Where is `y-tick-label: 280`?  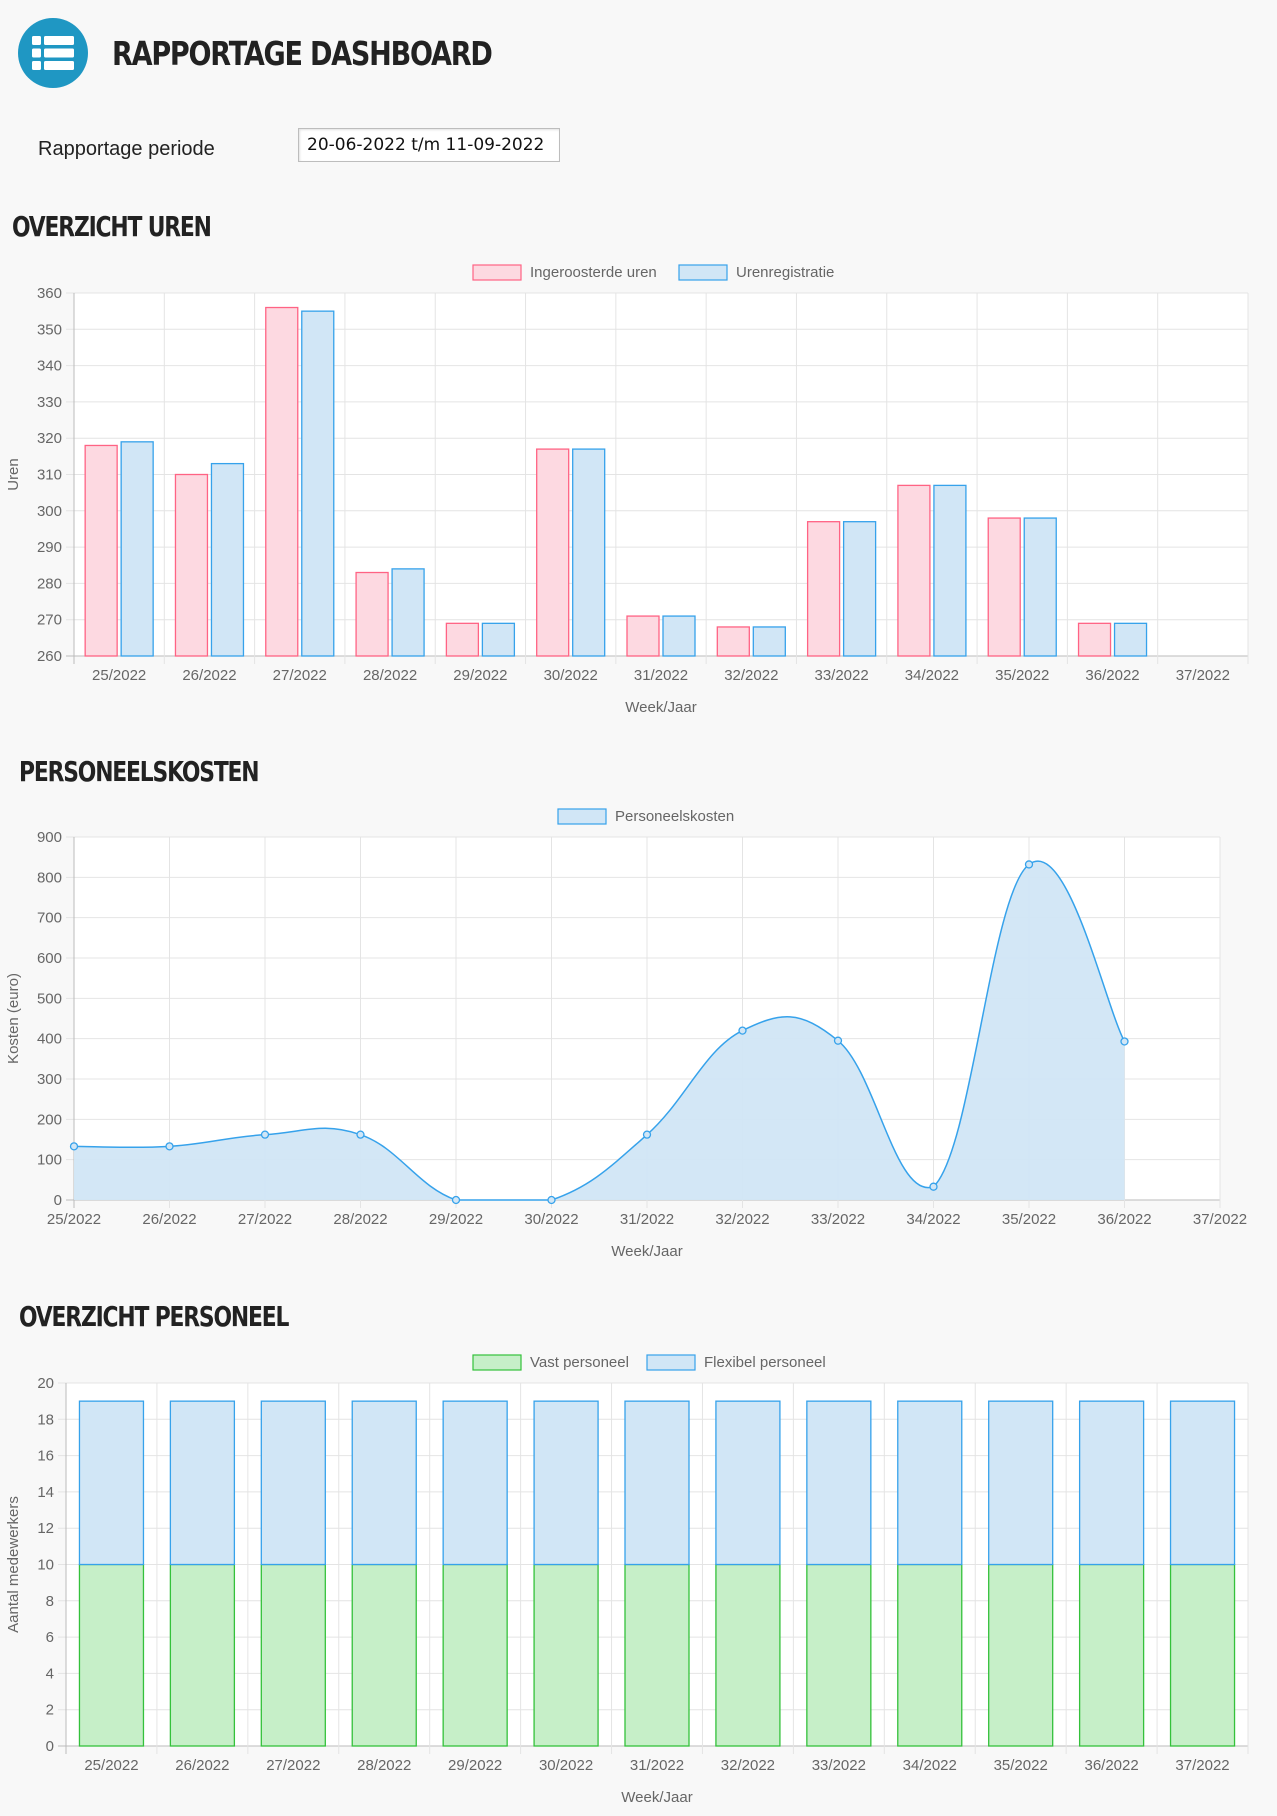 y-tick-label: 280 is located at coordinates (49, 583).